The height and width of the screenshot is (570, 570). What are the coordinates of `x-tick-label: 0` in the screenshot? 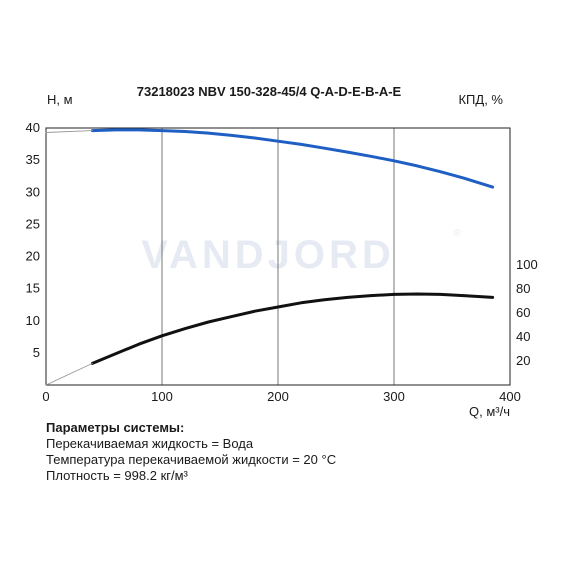 It's located at (45, 396).